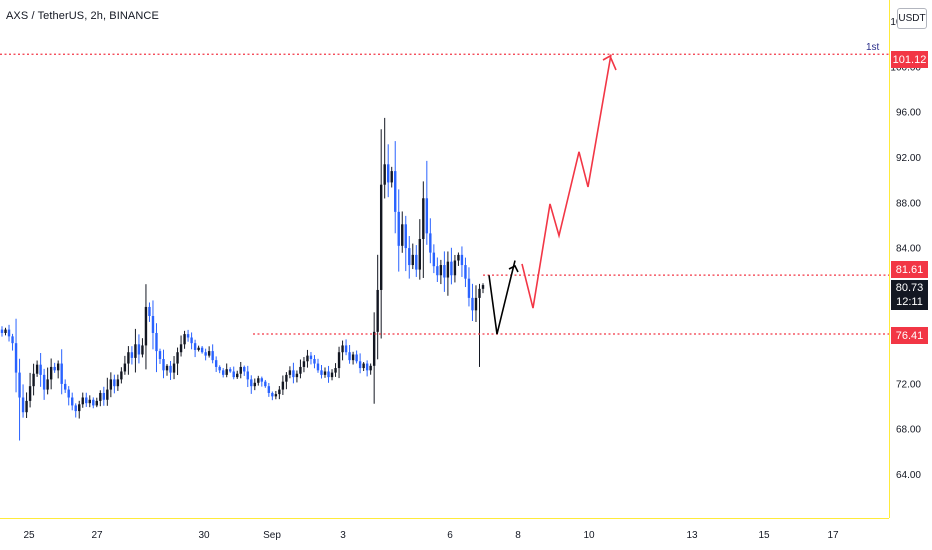 Image resolution: width=932 pixels, height=550 pixels. What do you see at coordinates (912, 18) in the screenshot?
I see `currency-unit-button: USDT` at bounding box center [912, 18].